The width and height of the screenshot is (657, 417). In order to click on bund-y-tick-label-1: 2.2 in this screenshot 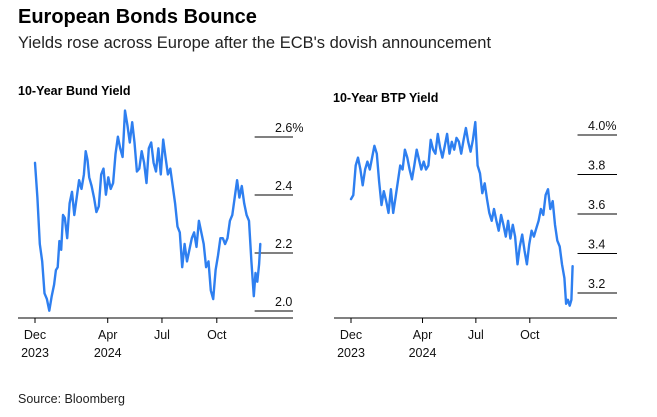, I will do `click(283, 244)`.